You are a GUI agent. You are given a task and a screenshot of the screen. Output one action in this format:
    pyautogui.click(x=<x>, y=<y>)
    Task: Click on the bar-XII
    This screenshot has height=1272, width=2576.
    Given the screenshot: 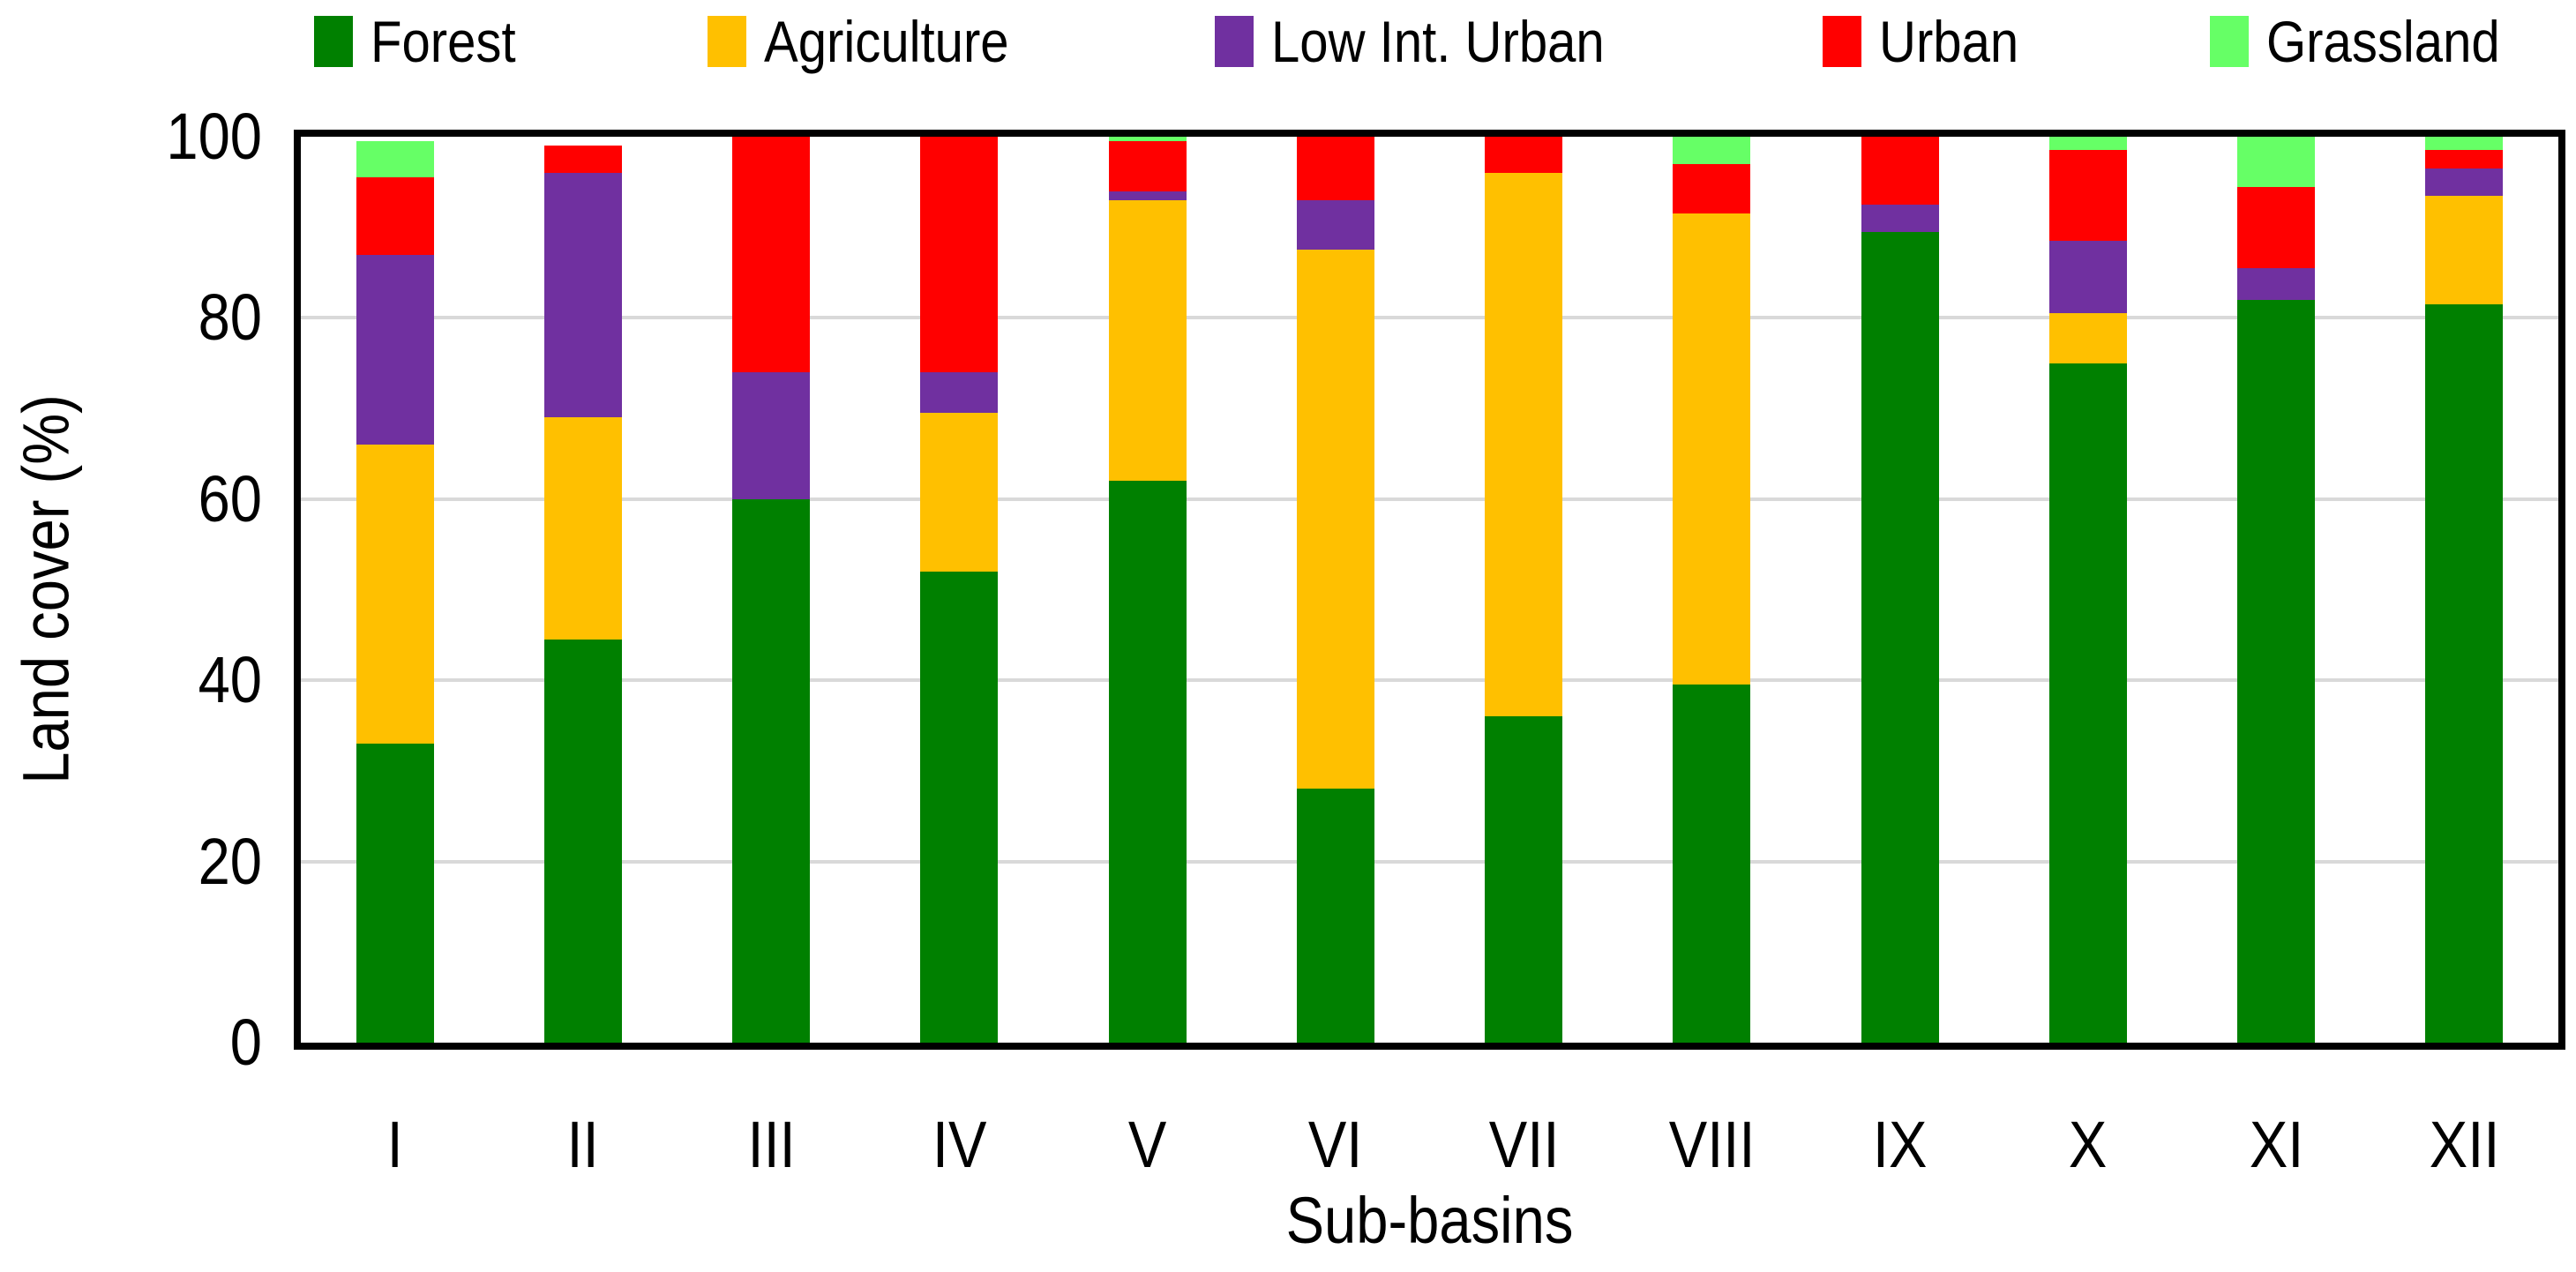 What is the action you would take?
    pyautogui.click(x=2465, y=590)
    